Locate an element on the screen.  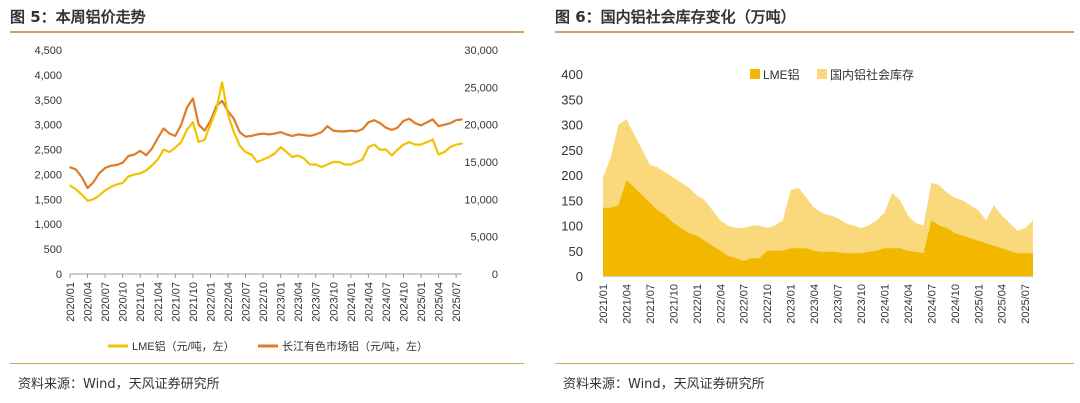
legend-swatch is located at coordinates (755, 74).